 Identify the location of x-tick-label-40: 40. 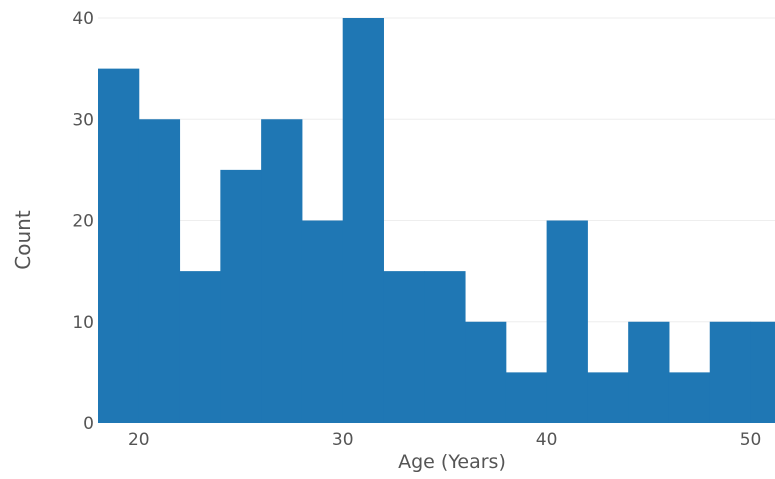
(547, 440).